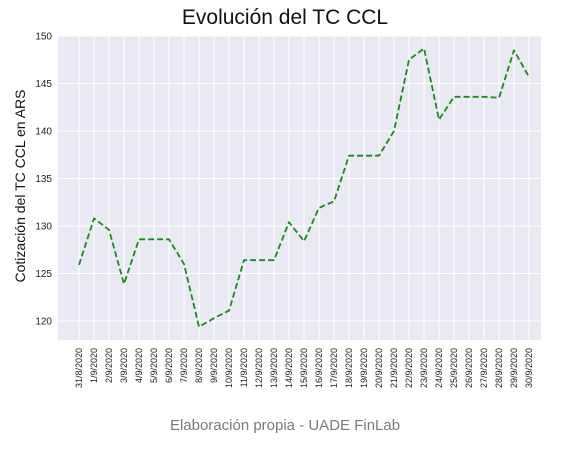  I want to click on x-tick-label: 17/9/2020, so click(334, 368).